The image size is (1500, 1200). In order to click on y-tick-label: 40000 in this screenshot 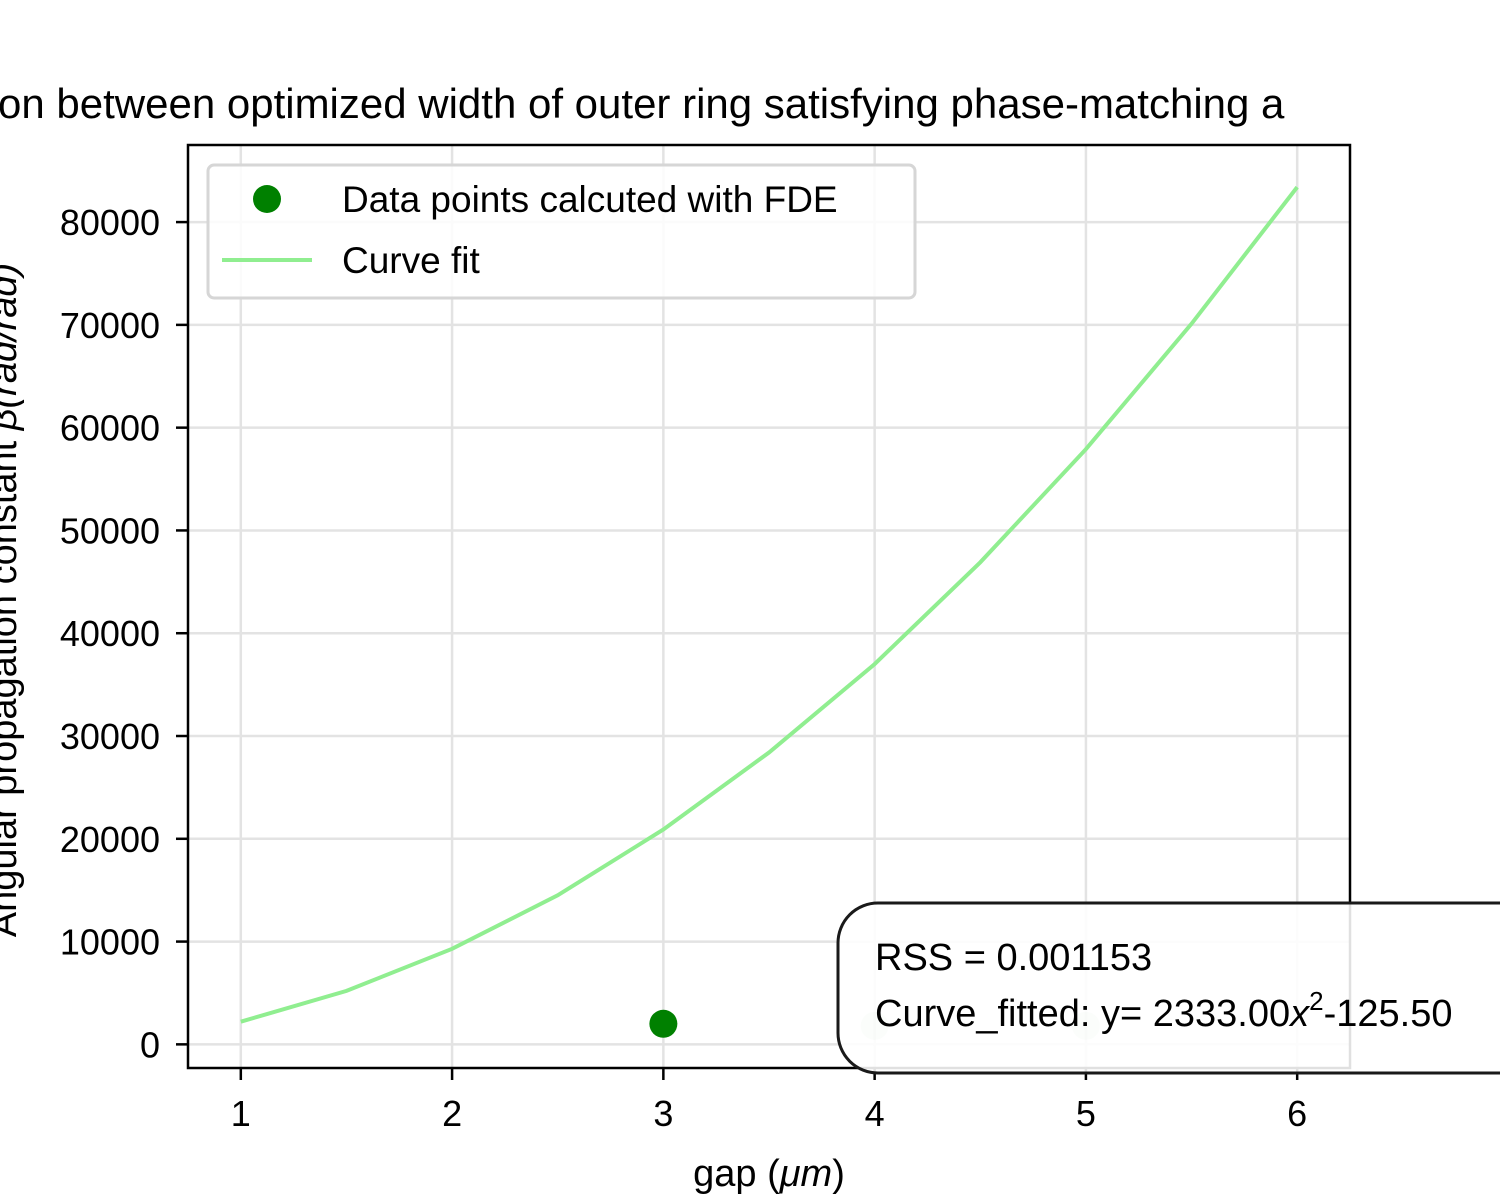, I will do `click(110, 633)`.